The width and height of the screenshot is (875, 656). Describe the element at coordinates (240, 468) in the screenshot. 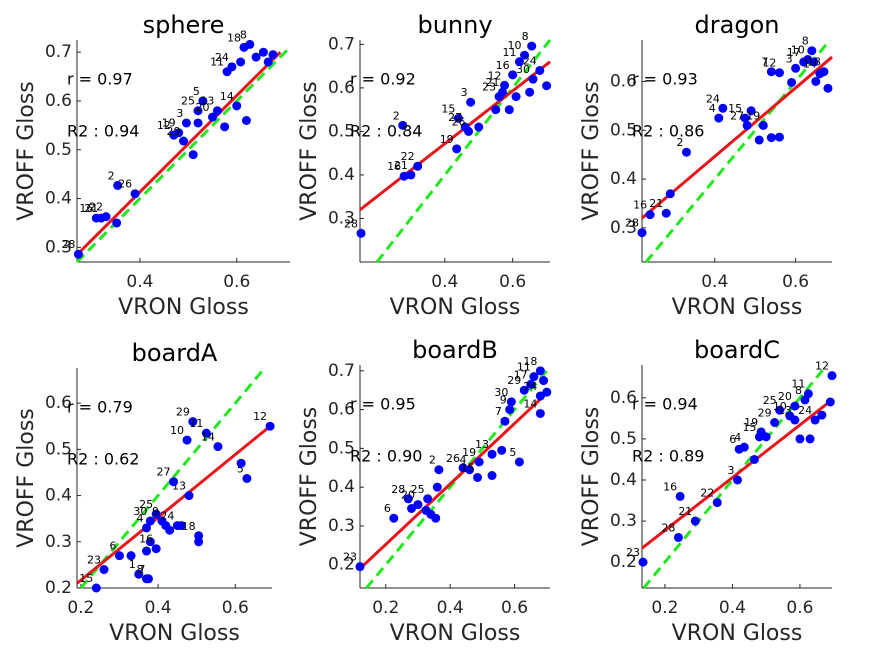

I see `point-label: 5` at that location.